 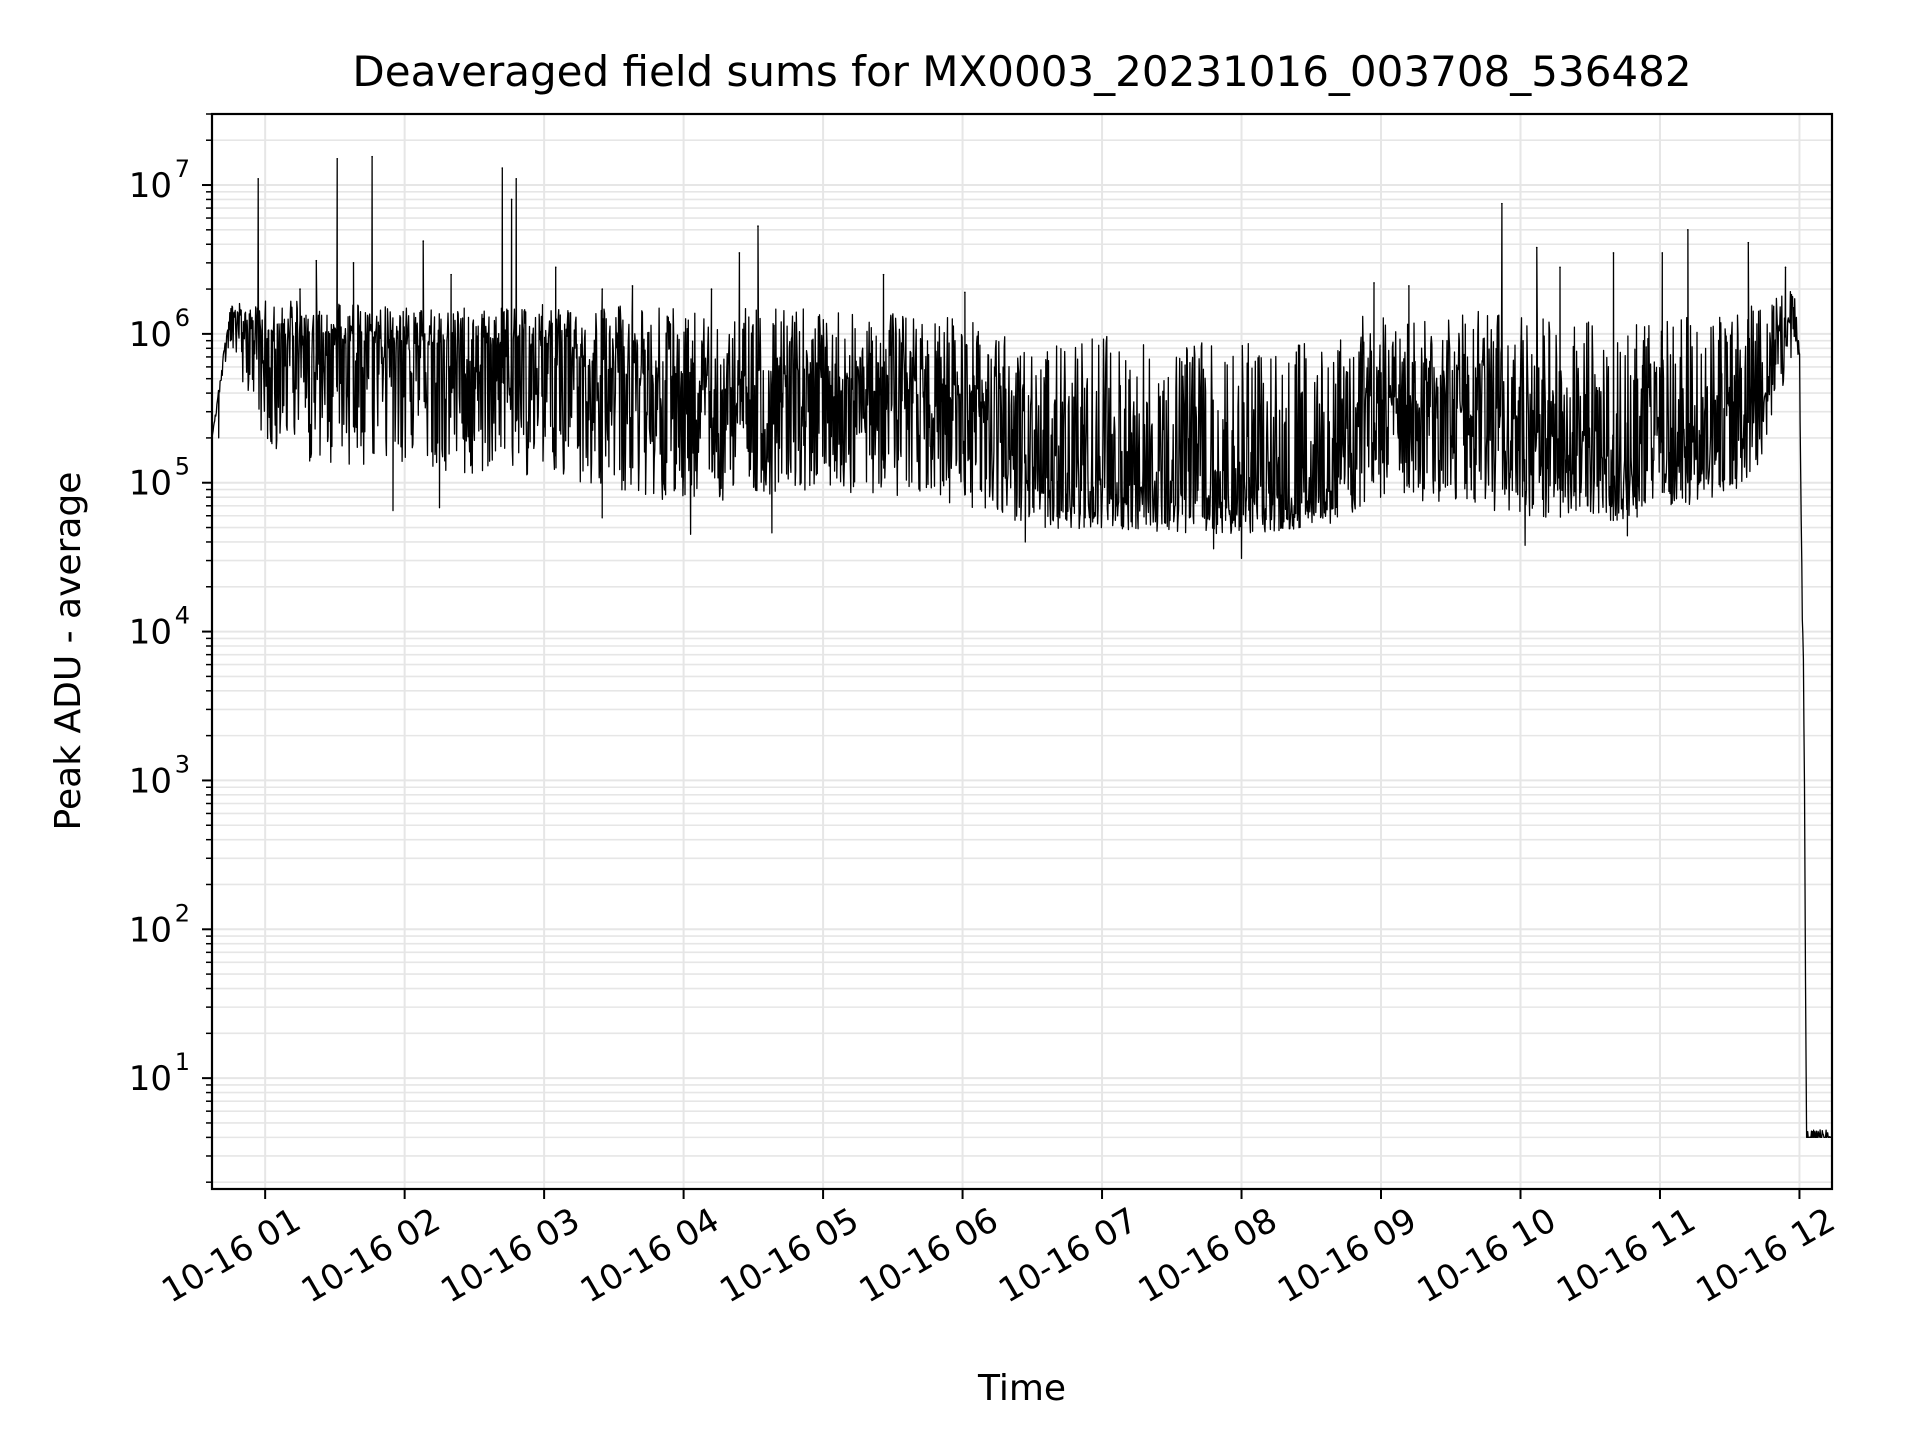 What do you see at coordinates (182, 169) in the screenshot?
I see `y-tick-exponent: 7` at bounding box center [182, 169].